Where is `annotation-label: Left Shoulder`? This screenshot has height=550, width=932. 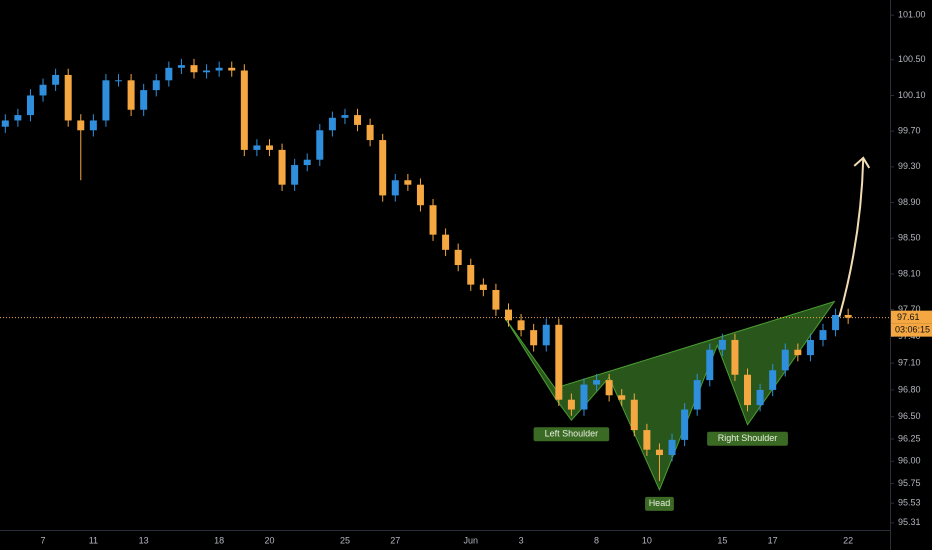
annotation-label: Left Shoulder is located at coordinates (572, 434).